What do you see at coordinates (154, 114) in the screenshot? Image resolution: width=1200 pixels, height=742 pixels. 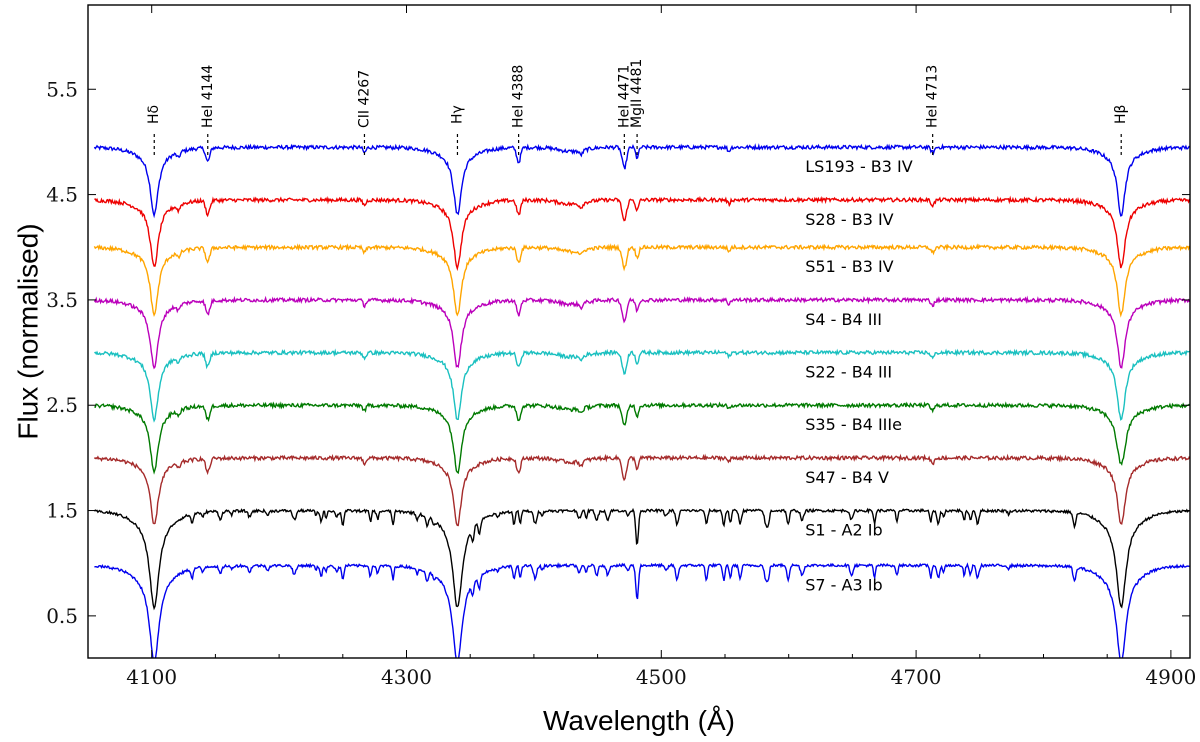 I see `line-id-label-0: Hδ` at bounding box center [154, 114].